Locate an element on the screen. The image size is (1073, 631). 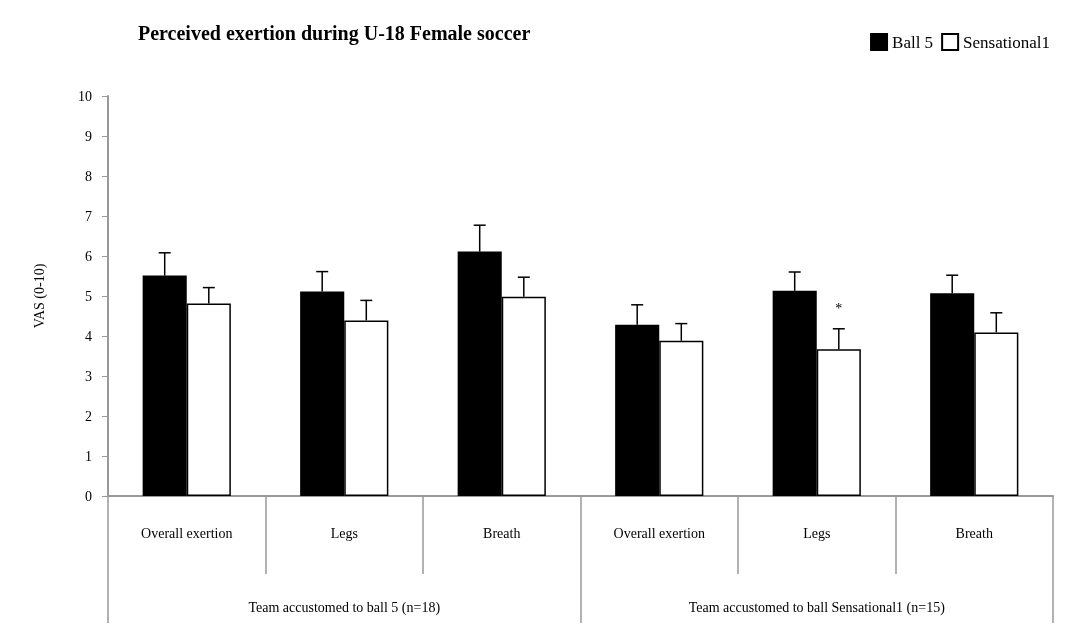
legend-label: Sensational1 is located at coordinates (1007, 42).